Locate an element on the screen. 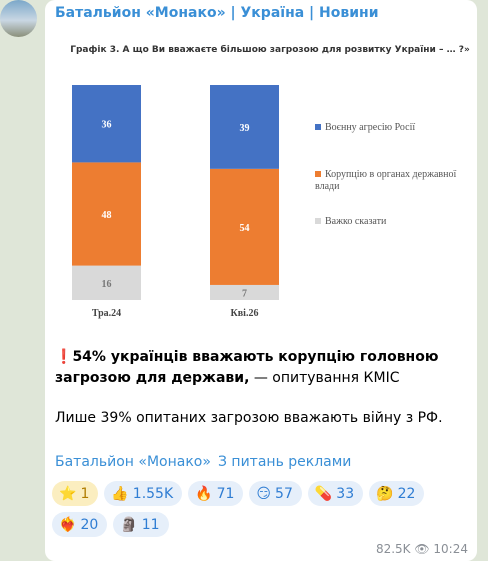 The width and height of the screenshot is (488, 561). reaction: ❤️‍🔥 20 is located at coordinates (80, 524).